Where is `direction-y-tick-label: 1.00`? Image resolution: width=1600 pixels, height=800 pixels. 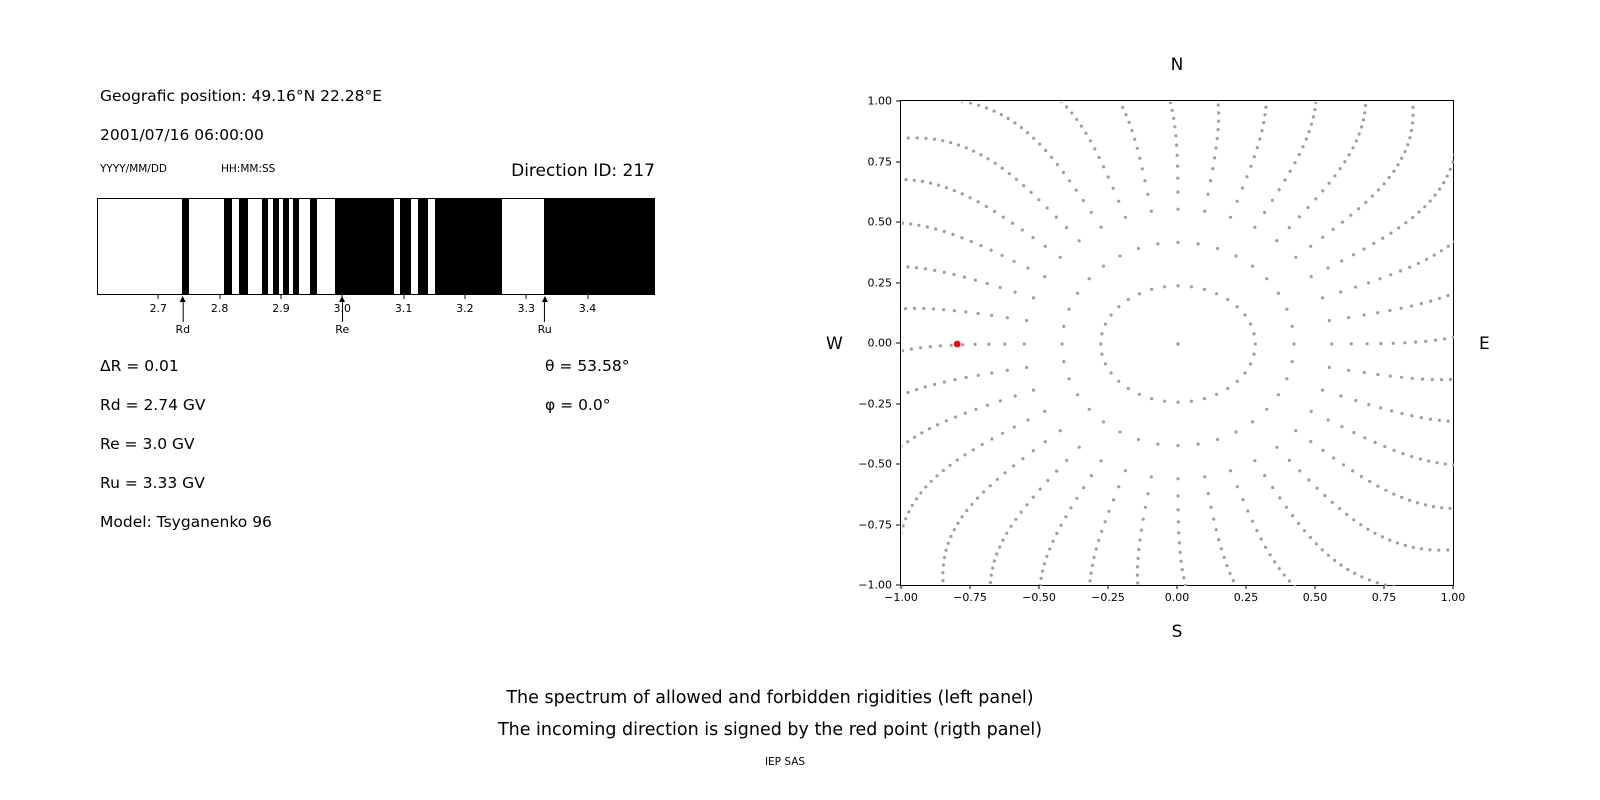
direction-y-tick-label: 1.00 is located at coordinates (880, 101).